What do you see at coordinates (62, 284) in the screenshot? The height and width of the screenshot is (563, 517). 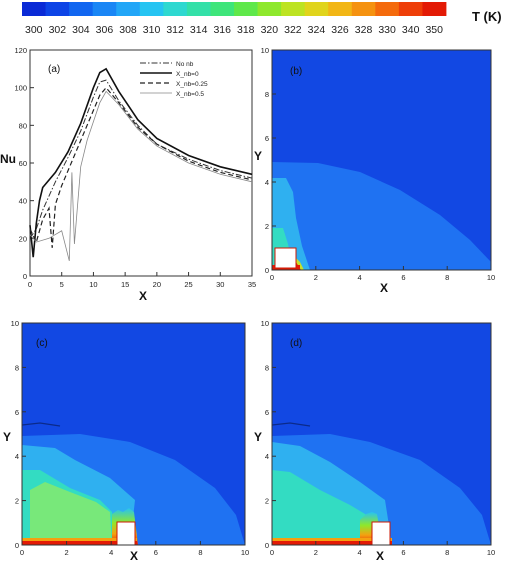 I see `x-tick-label: 5` at bounding box center [62, 284].